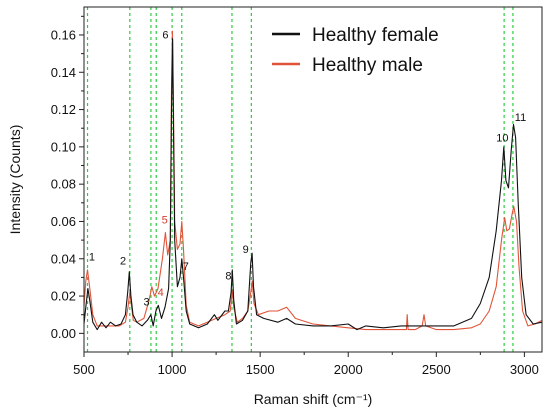  Describe the element at coordinates (63, 258) in the screenshot. I see `y-tick-label: 0.04` at that location.